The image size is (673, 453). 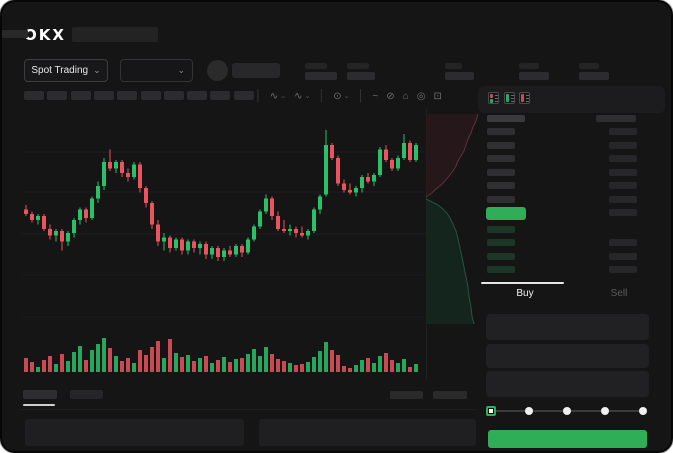 What do you see at coordinates (525, 98) in the screenshot?
I see `orderbook-asks-icon` at bounding box center [525, 98].